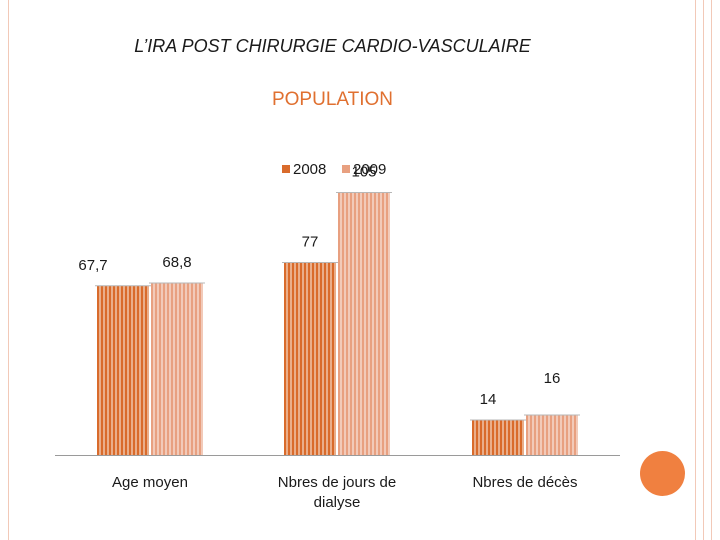  What do you see at coordinates (310, 169) in the screenshot?
I see `legend-label-2008: 2008` at bounding box center [310, 169].